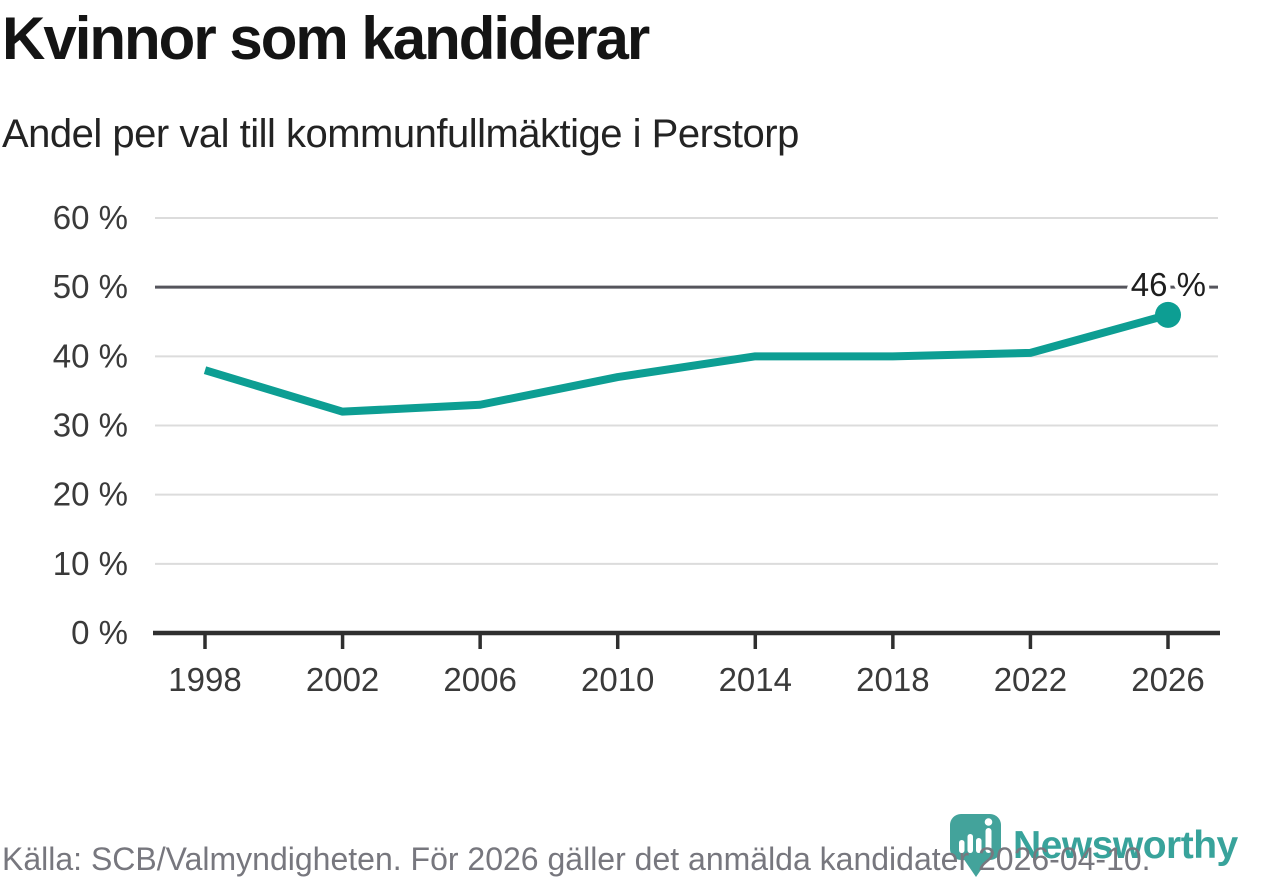  I want to click on y-axis-label: 50 %, so click(90, 286).